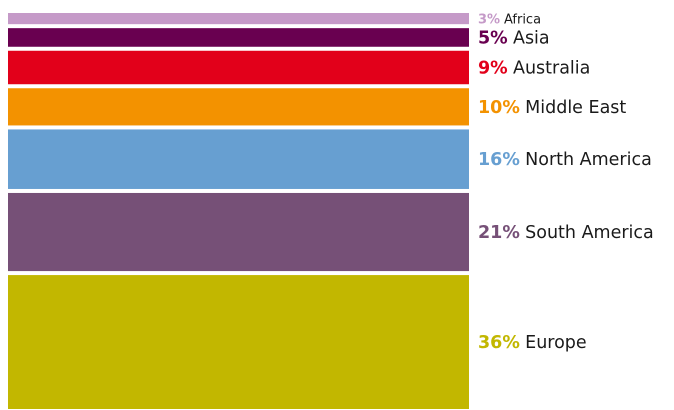  I want to click on category-label: Asia, so click(531, 38).